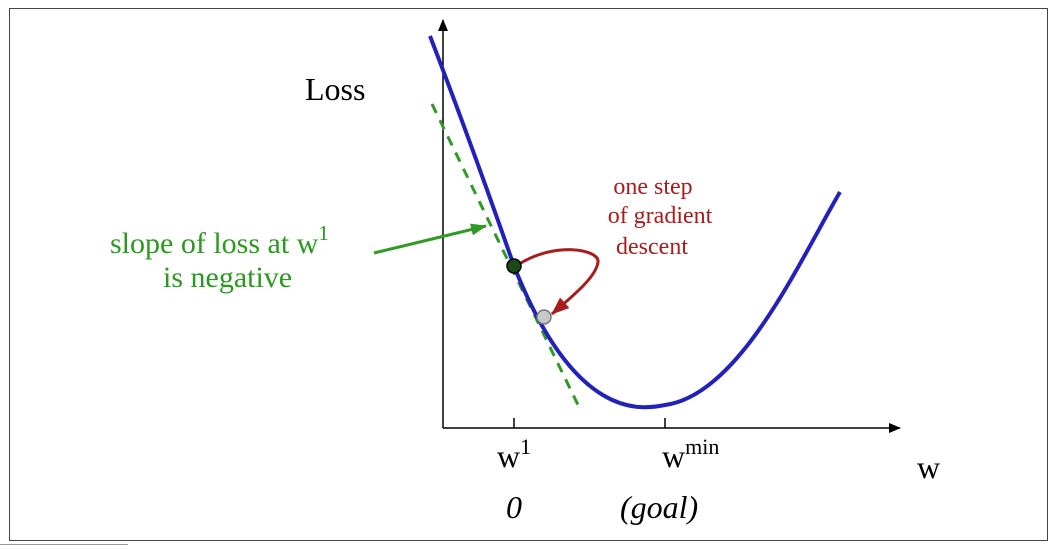  I want to click on divider-line, so click(64, 546).